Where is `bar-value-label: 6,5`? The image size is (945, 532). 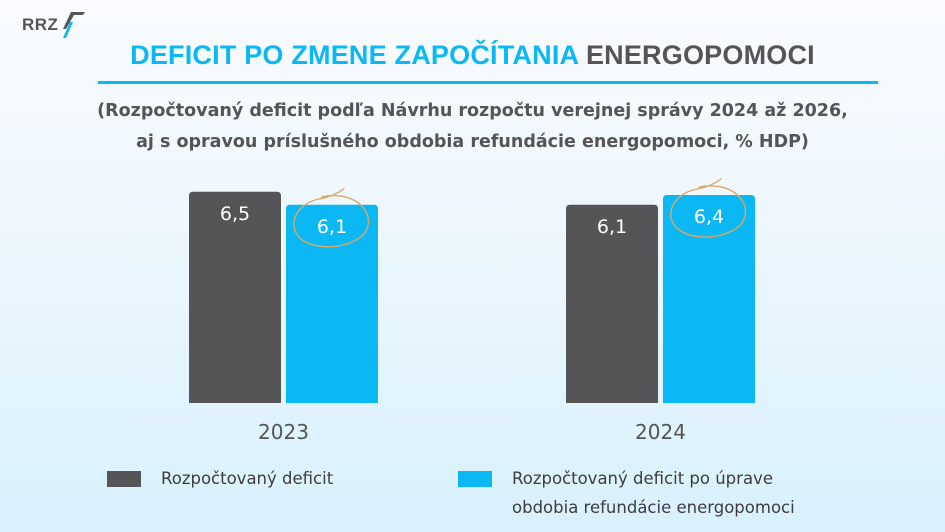
bar-value-label: 6,5 is located at coordinates (235, 214).